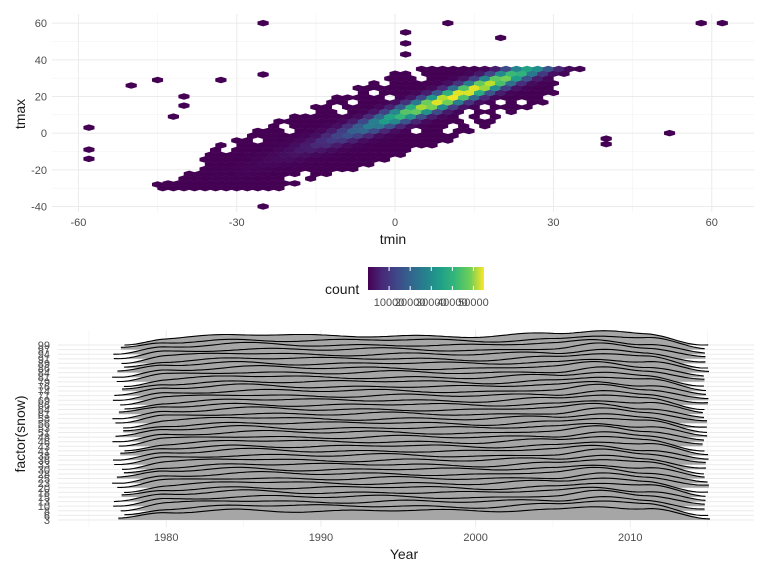  I want to click on ridgeline-y-tick-label: 76, so click(44, 387).